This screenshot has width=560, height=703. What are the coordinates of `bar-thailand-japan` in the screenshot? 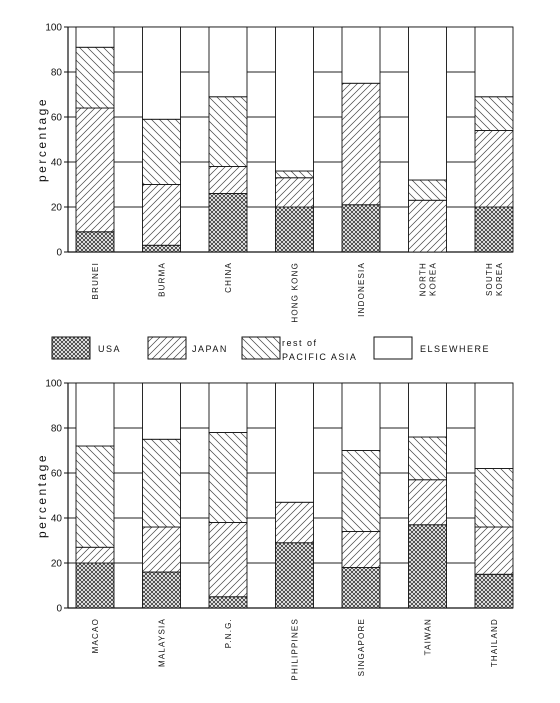 It's located at (494, 550).